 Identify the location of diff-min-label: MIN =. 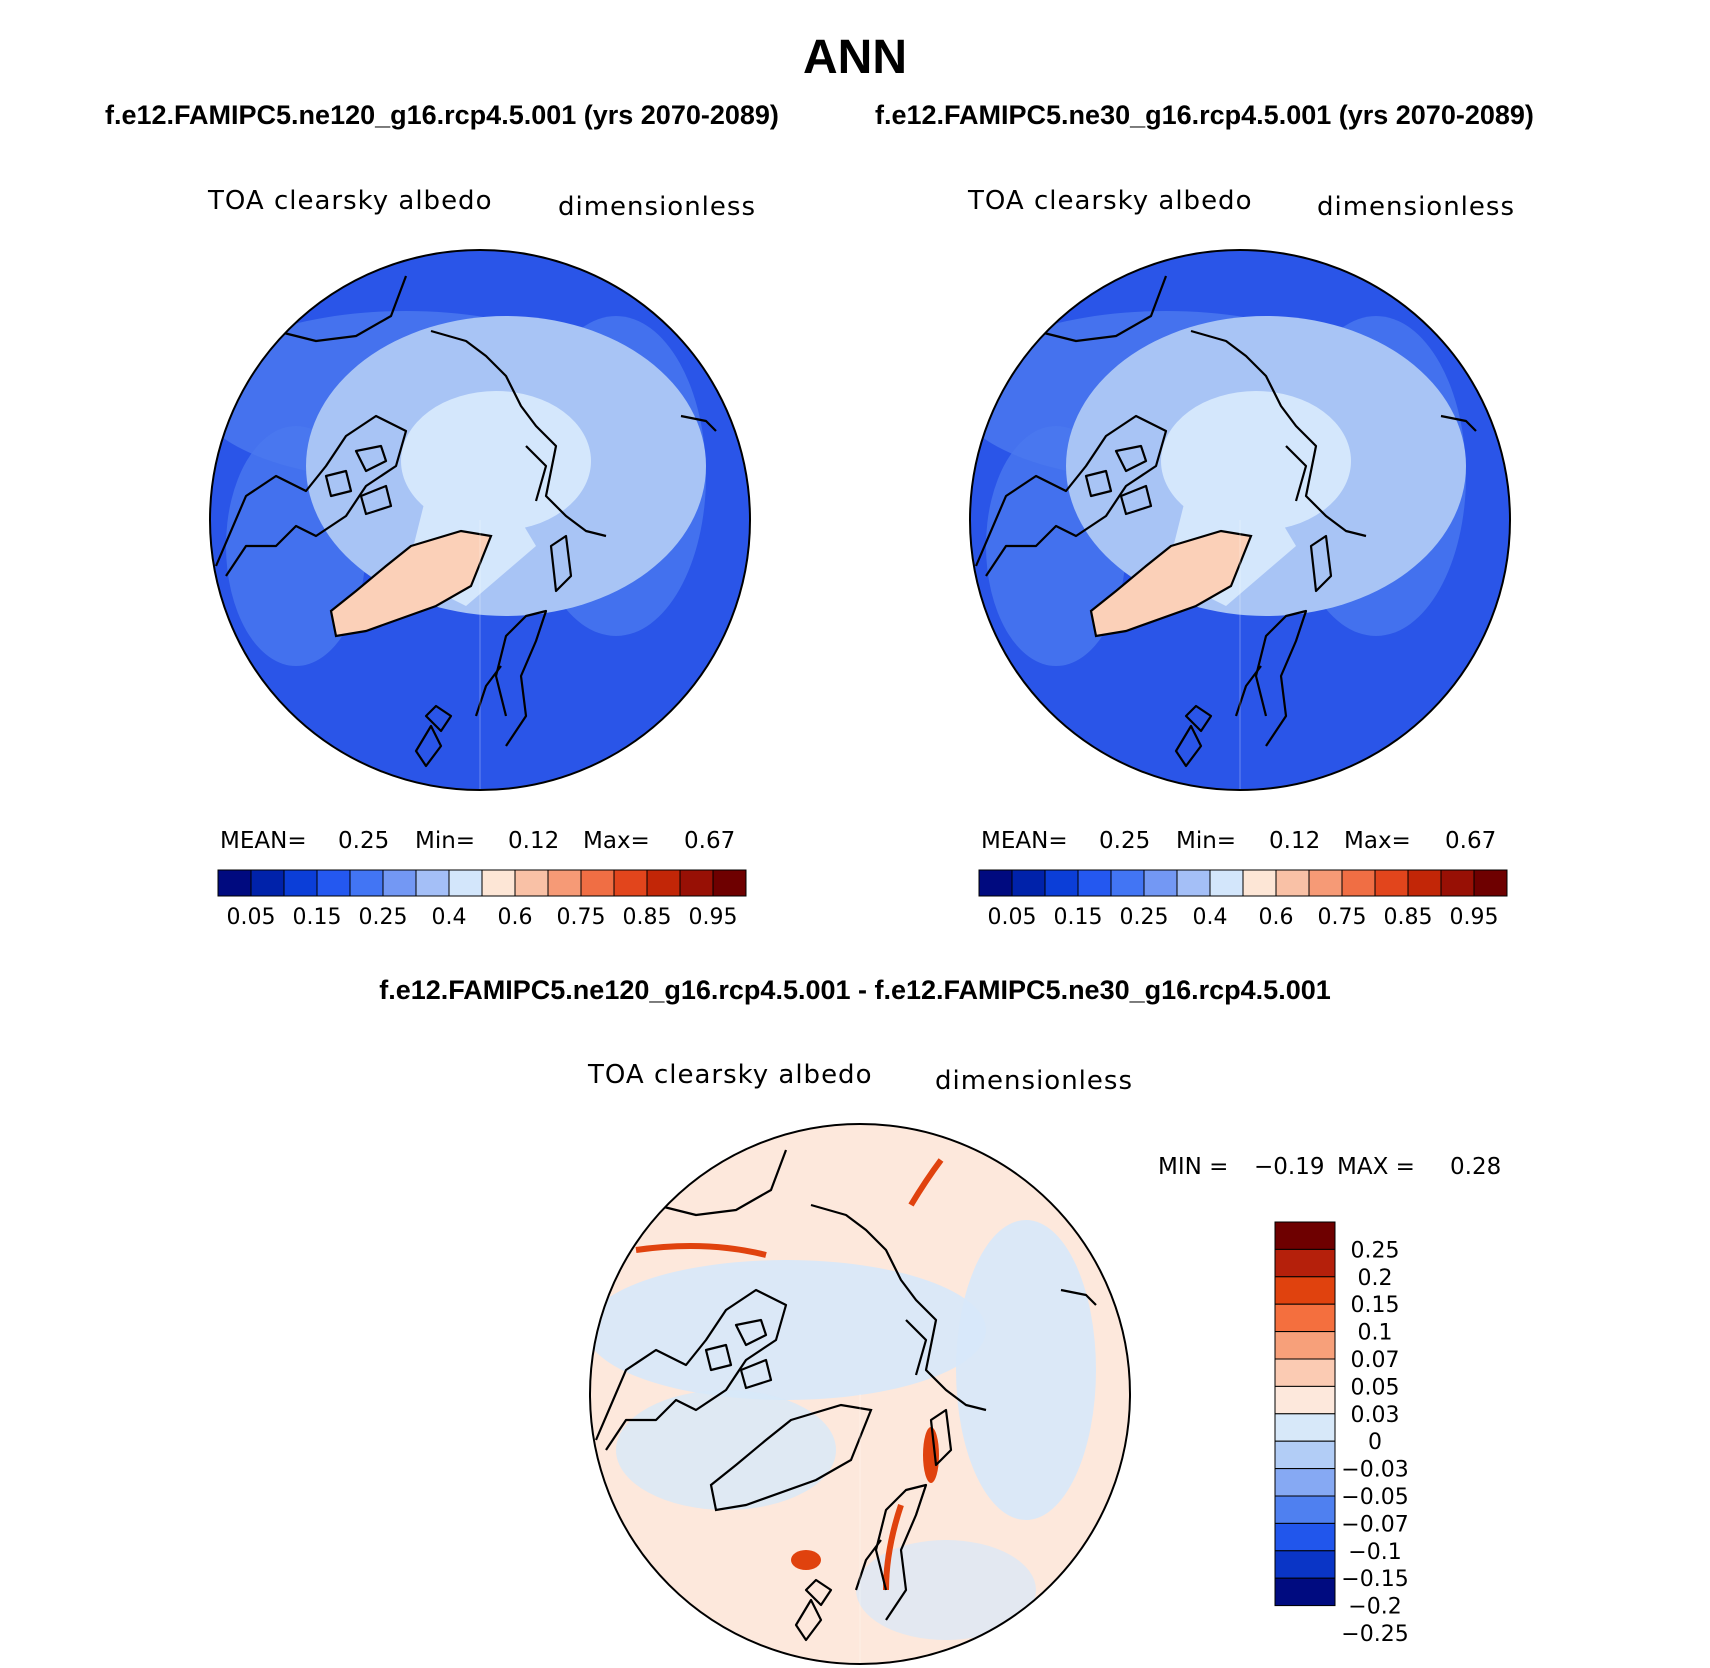
(1193, 1167).